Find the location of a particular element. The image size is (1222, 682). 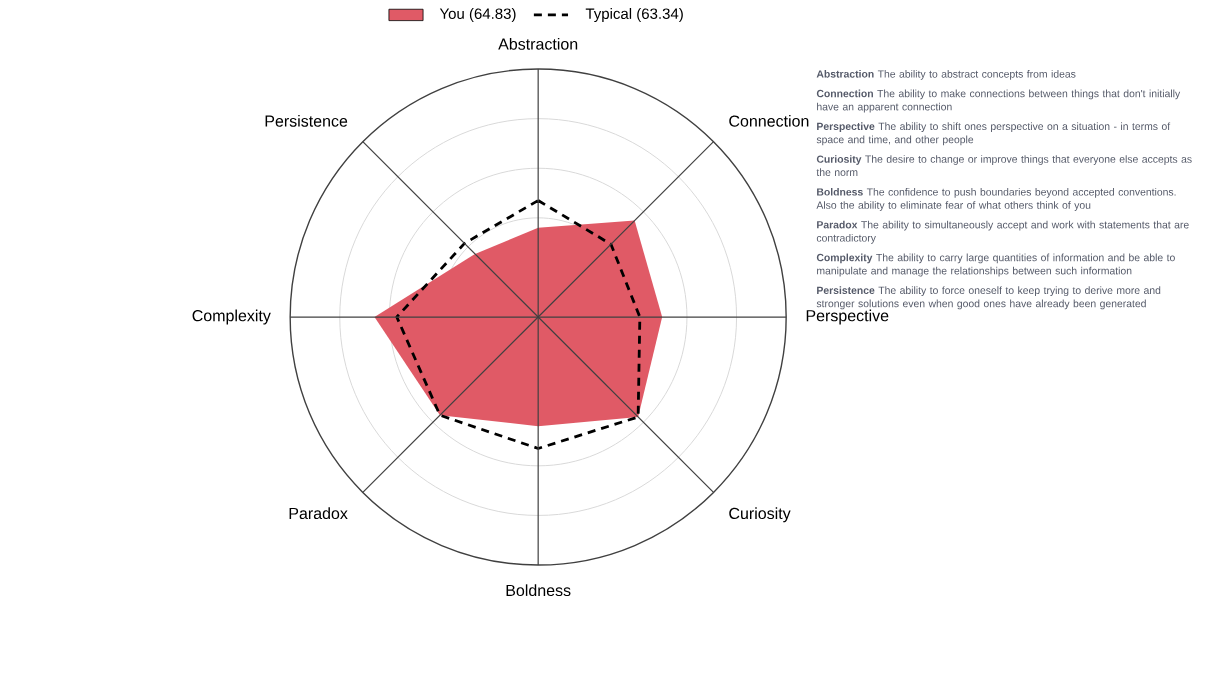

spoke-label: Boldness is located at coordinates (538, 590).